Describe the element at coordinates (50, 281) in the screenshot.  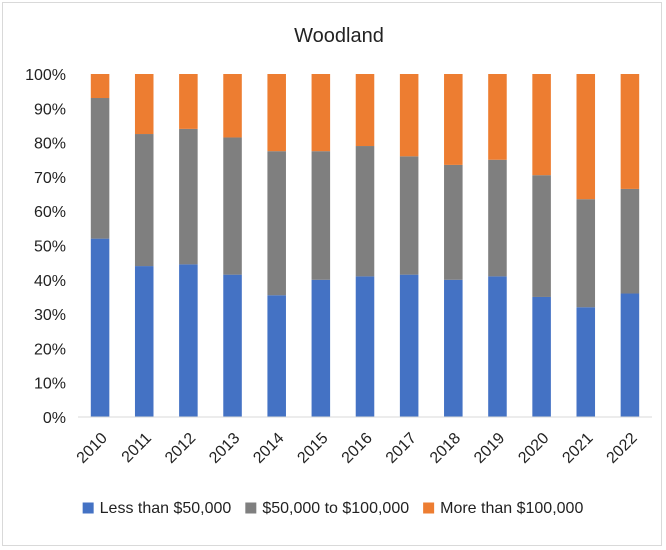
I see `y-tick-label: 40%` at that location.